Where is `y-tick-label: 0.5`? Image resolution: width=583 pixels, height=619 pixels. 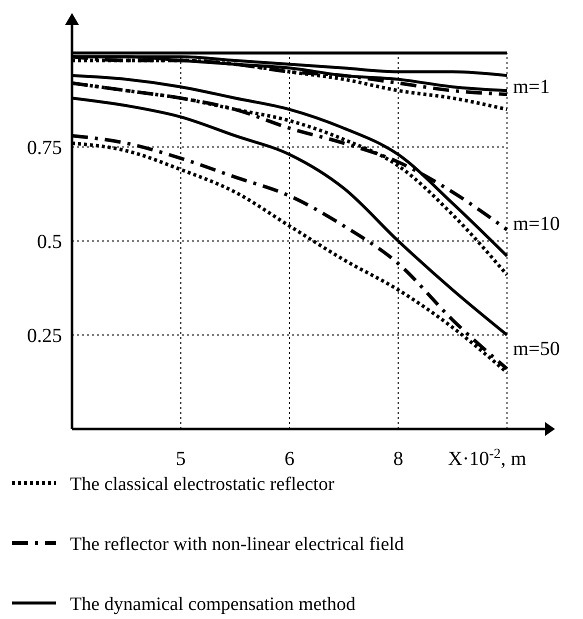 y-tick-label: 0.5 is located at coordinates (49, 242).